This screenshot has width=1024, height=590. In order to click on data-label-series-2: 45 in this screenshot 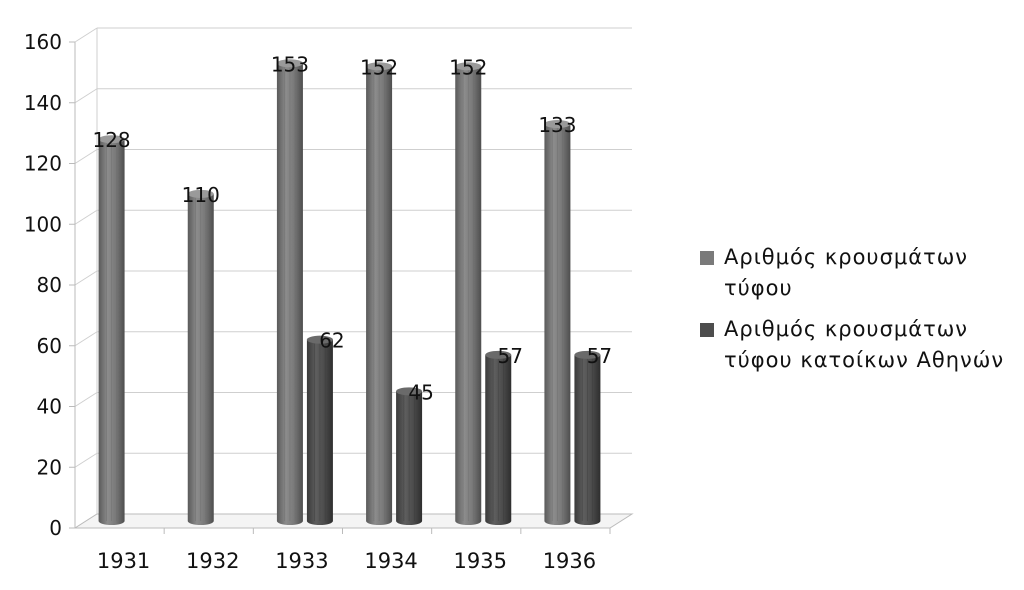, I will do `click(420, 392)`.